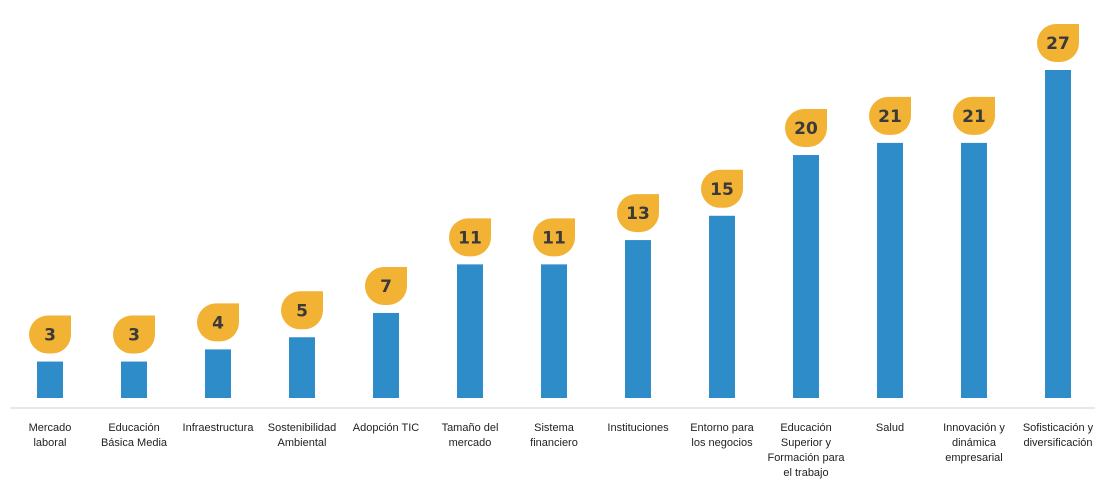 The image size is (1099, 480). I want to click on category-label: Mercado laboral, so click(50, 435).